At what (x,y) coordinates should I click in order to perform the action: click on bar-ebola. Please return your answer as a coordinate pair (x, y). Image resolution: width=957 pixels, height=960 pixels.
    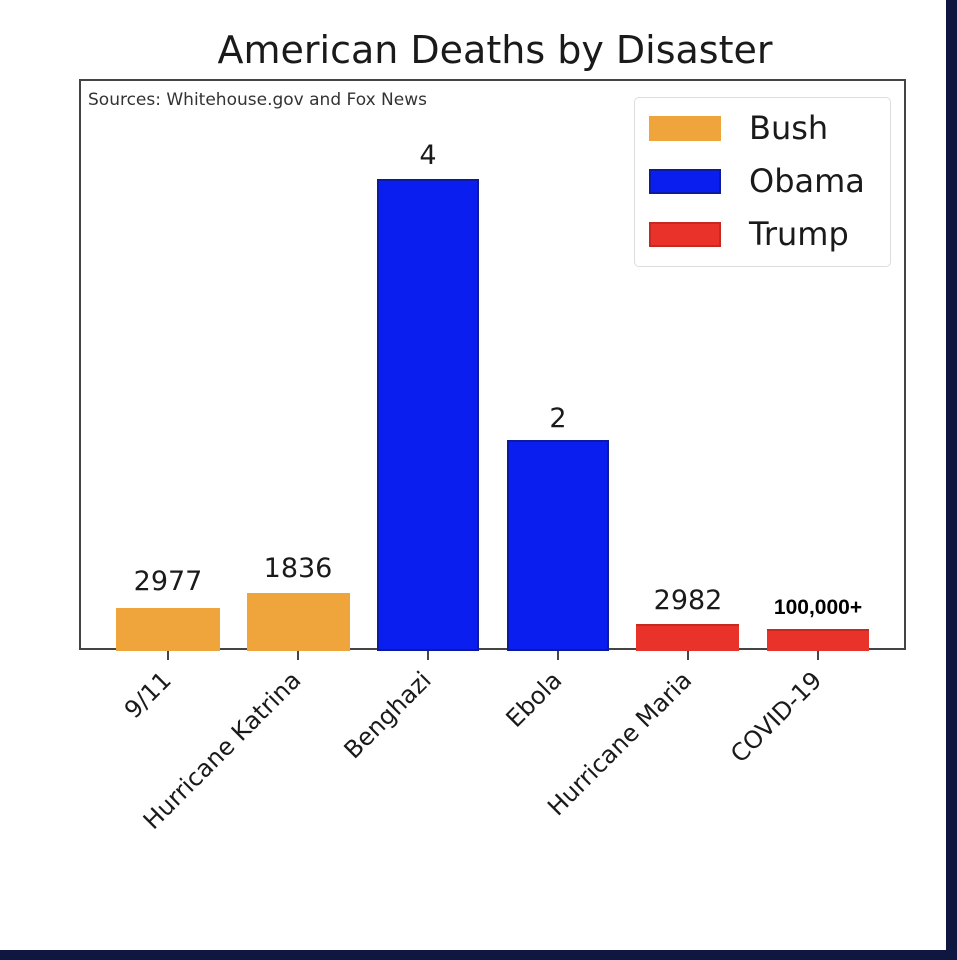
    Looking at the image, I should click on (558, 545).